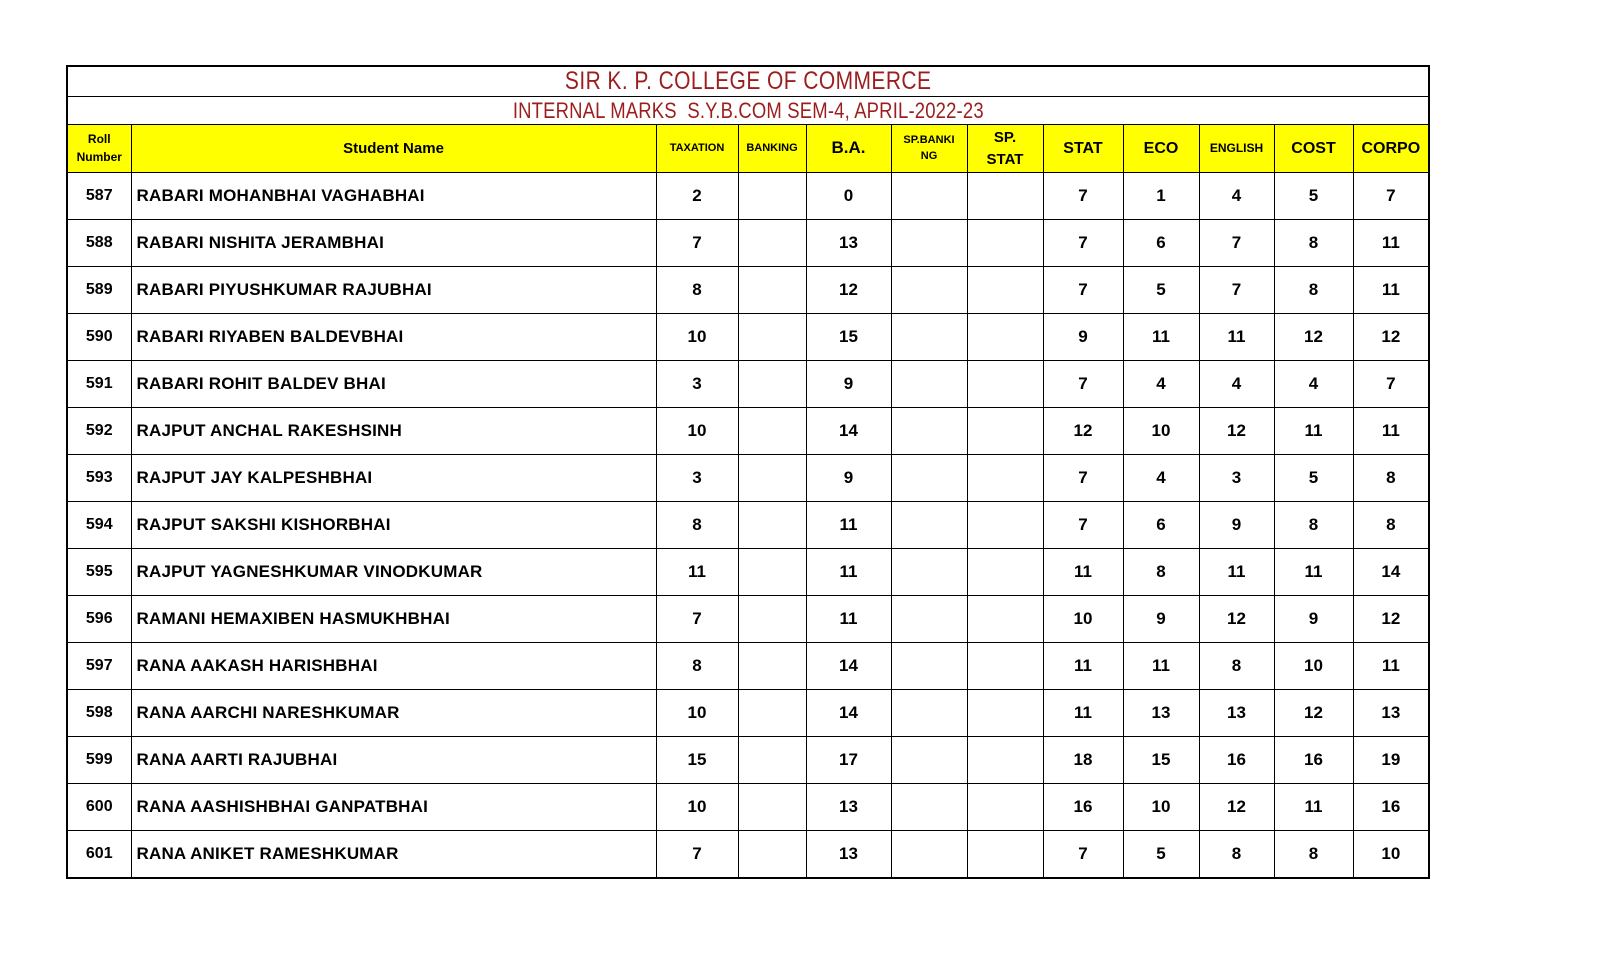 This screenshot has width=1600, height=971. I want to click on cell-ba: 12, so click(848, 290).